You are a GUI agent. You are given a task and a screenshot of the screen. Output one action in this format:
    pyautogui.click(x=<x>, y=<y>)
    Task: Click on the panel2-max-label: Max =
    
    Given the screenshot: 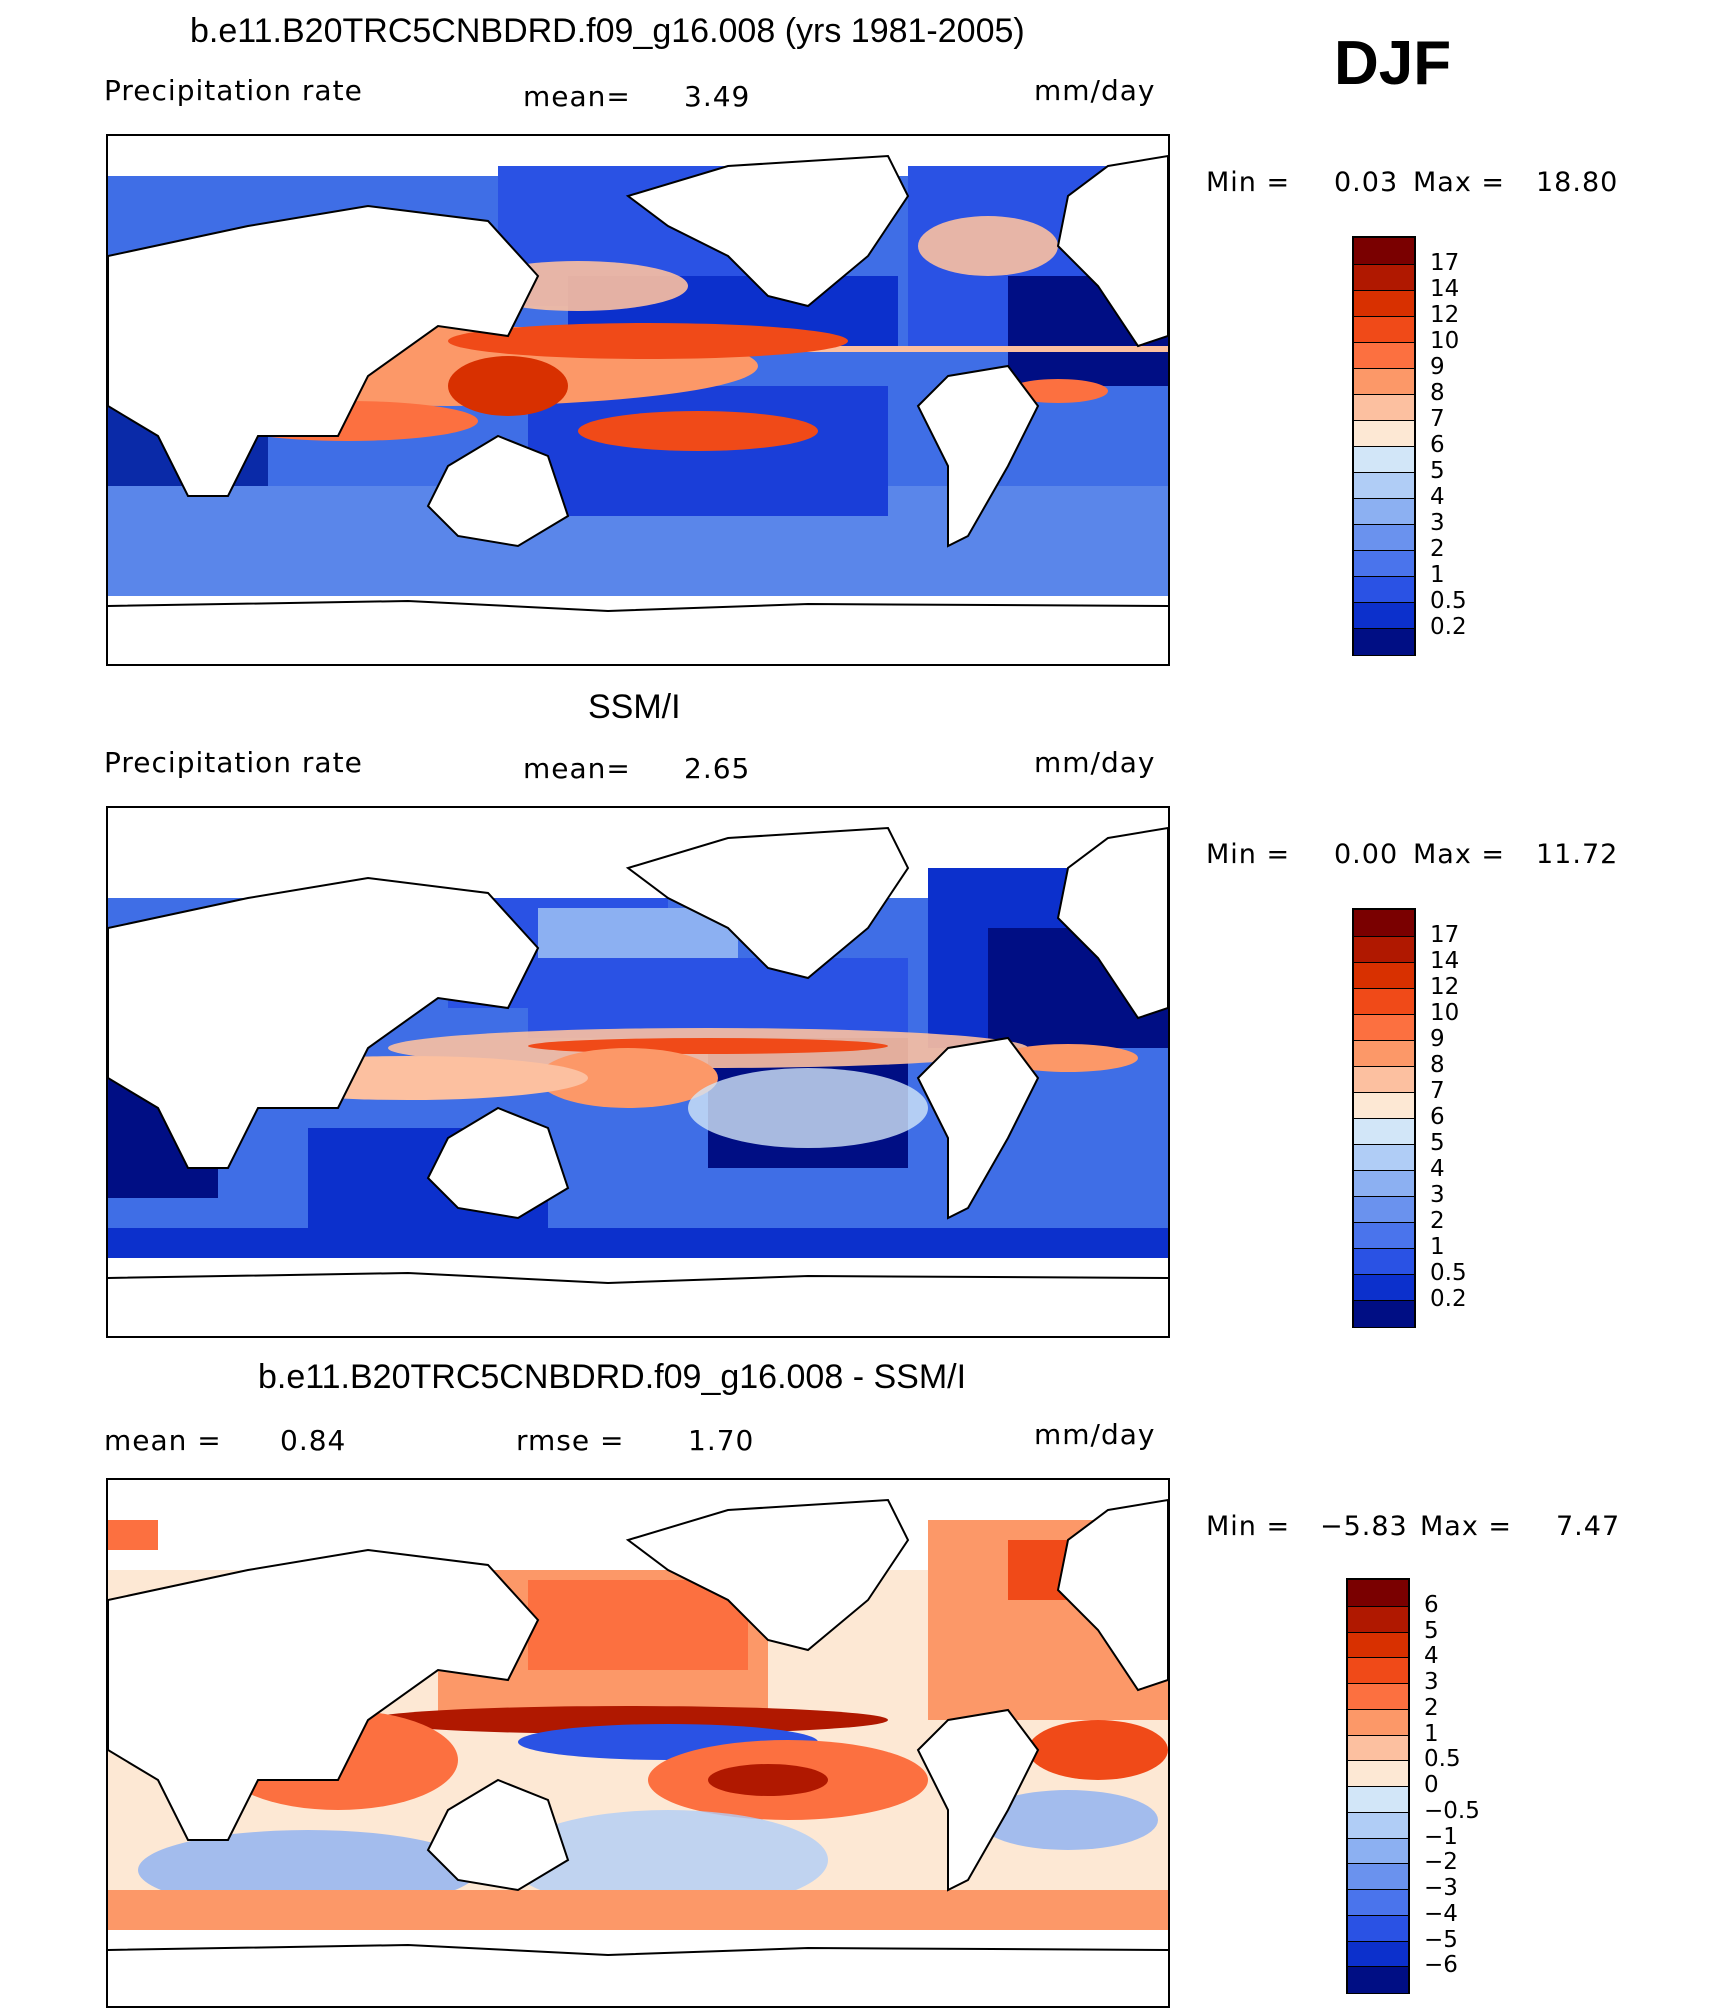 What is the action you would take?
    pyautogui.click(x=1459, y=854)
    